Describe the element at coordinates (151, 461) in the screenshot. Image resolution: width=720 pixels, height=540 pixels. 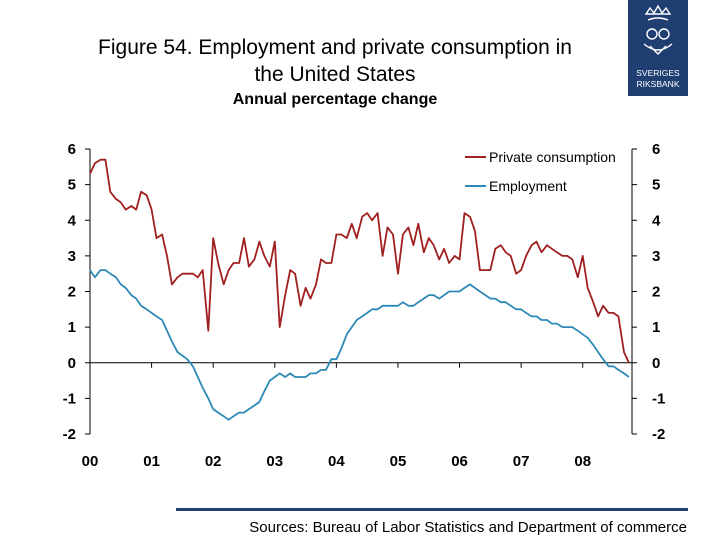
I see `x-tick-label: 01` at that location.